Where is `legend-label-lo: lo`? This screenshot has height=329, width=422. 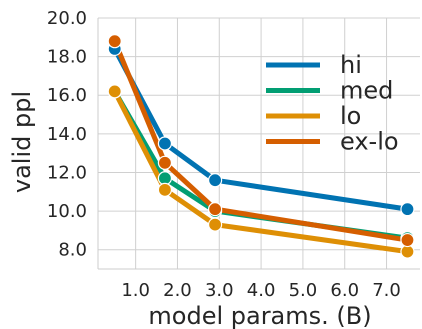 legend-label-lo: lo is located at coordinates (350, 116).